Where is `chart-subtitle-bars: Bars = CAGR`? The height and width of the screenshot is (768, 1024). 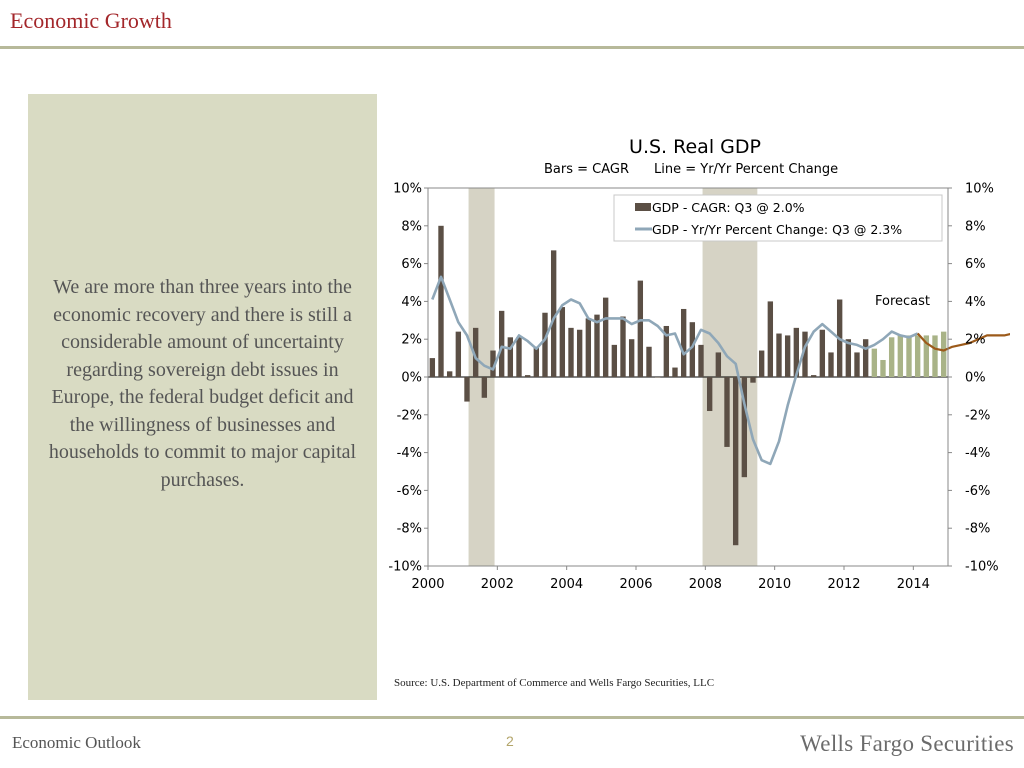
chart-subtitle-bars: Bars = CAGR is located at coordinates (586, 169).